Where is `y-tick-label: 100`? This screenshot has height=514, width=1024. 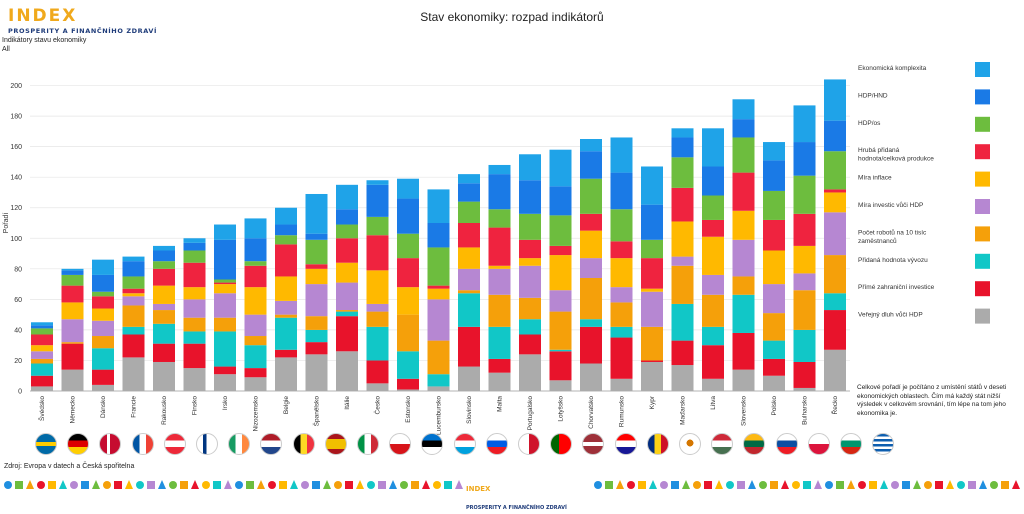
y-tick-label: 100 is located at coordinates (16, 239).